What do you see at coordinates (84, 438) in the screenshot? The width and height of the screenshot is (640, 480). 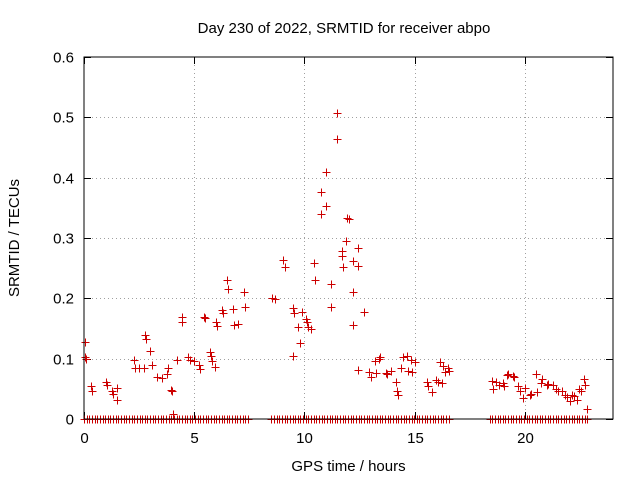 I see `x-tick-label: 0` at bounding box center [84, 438].